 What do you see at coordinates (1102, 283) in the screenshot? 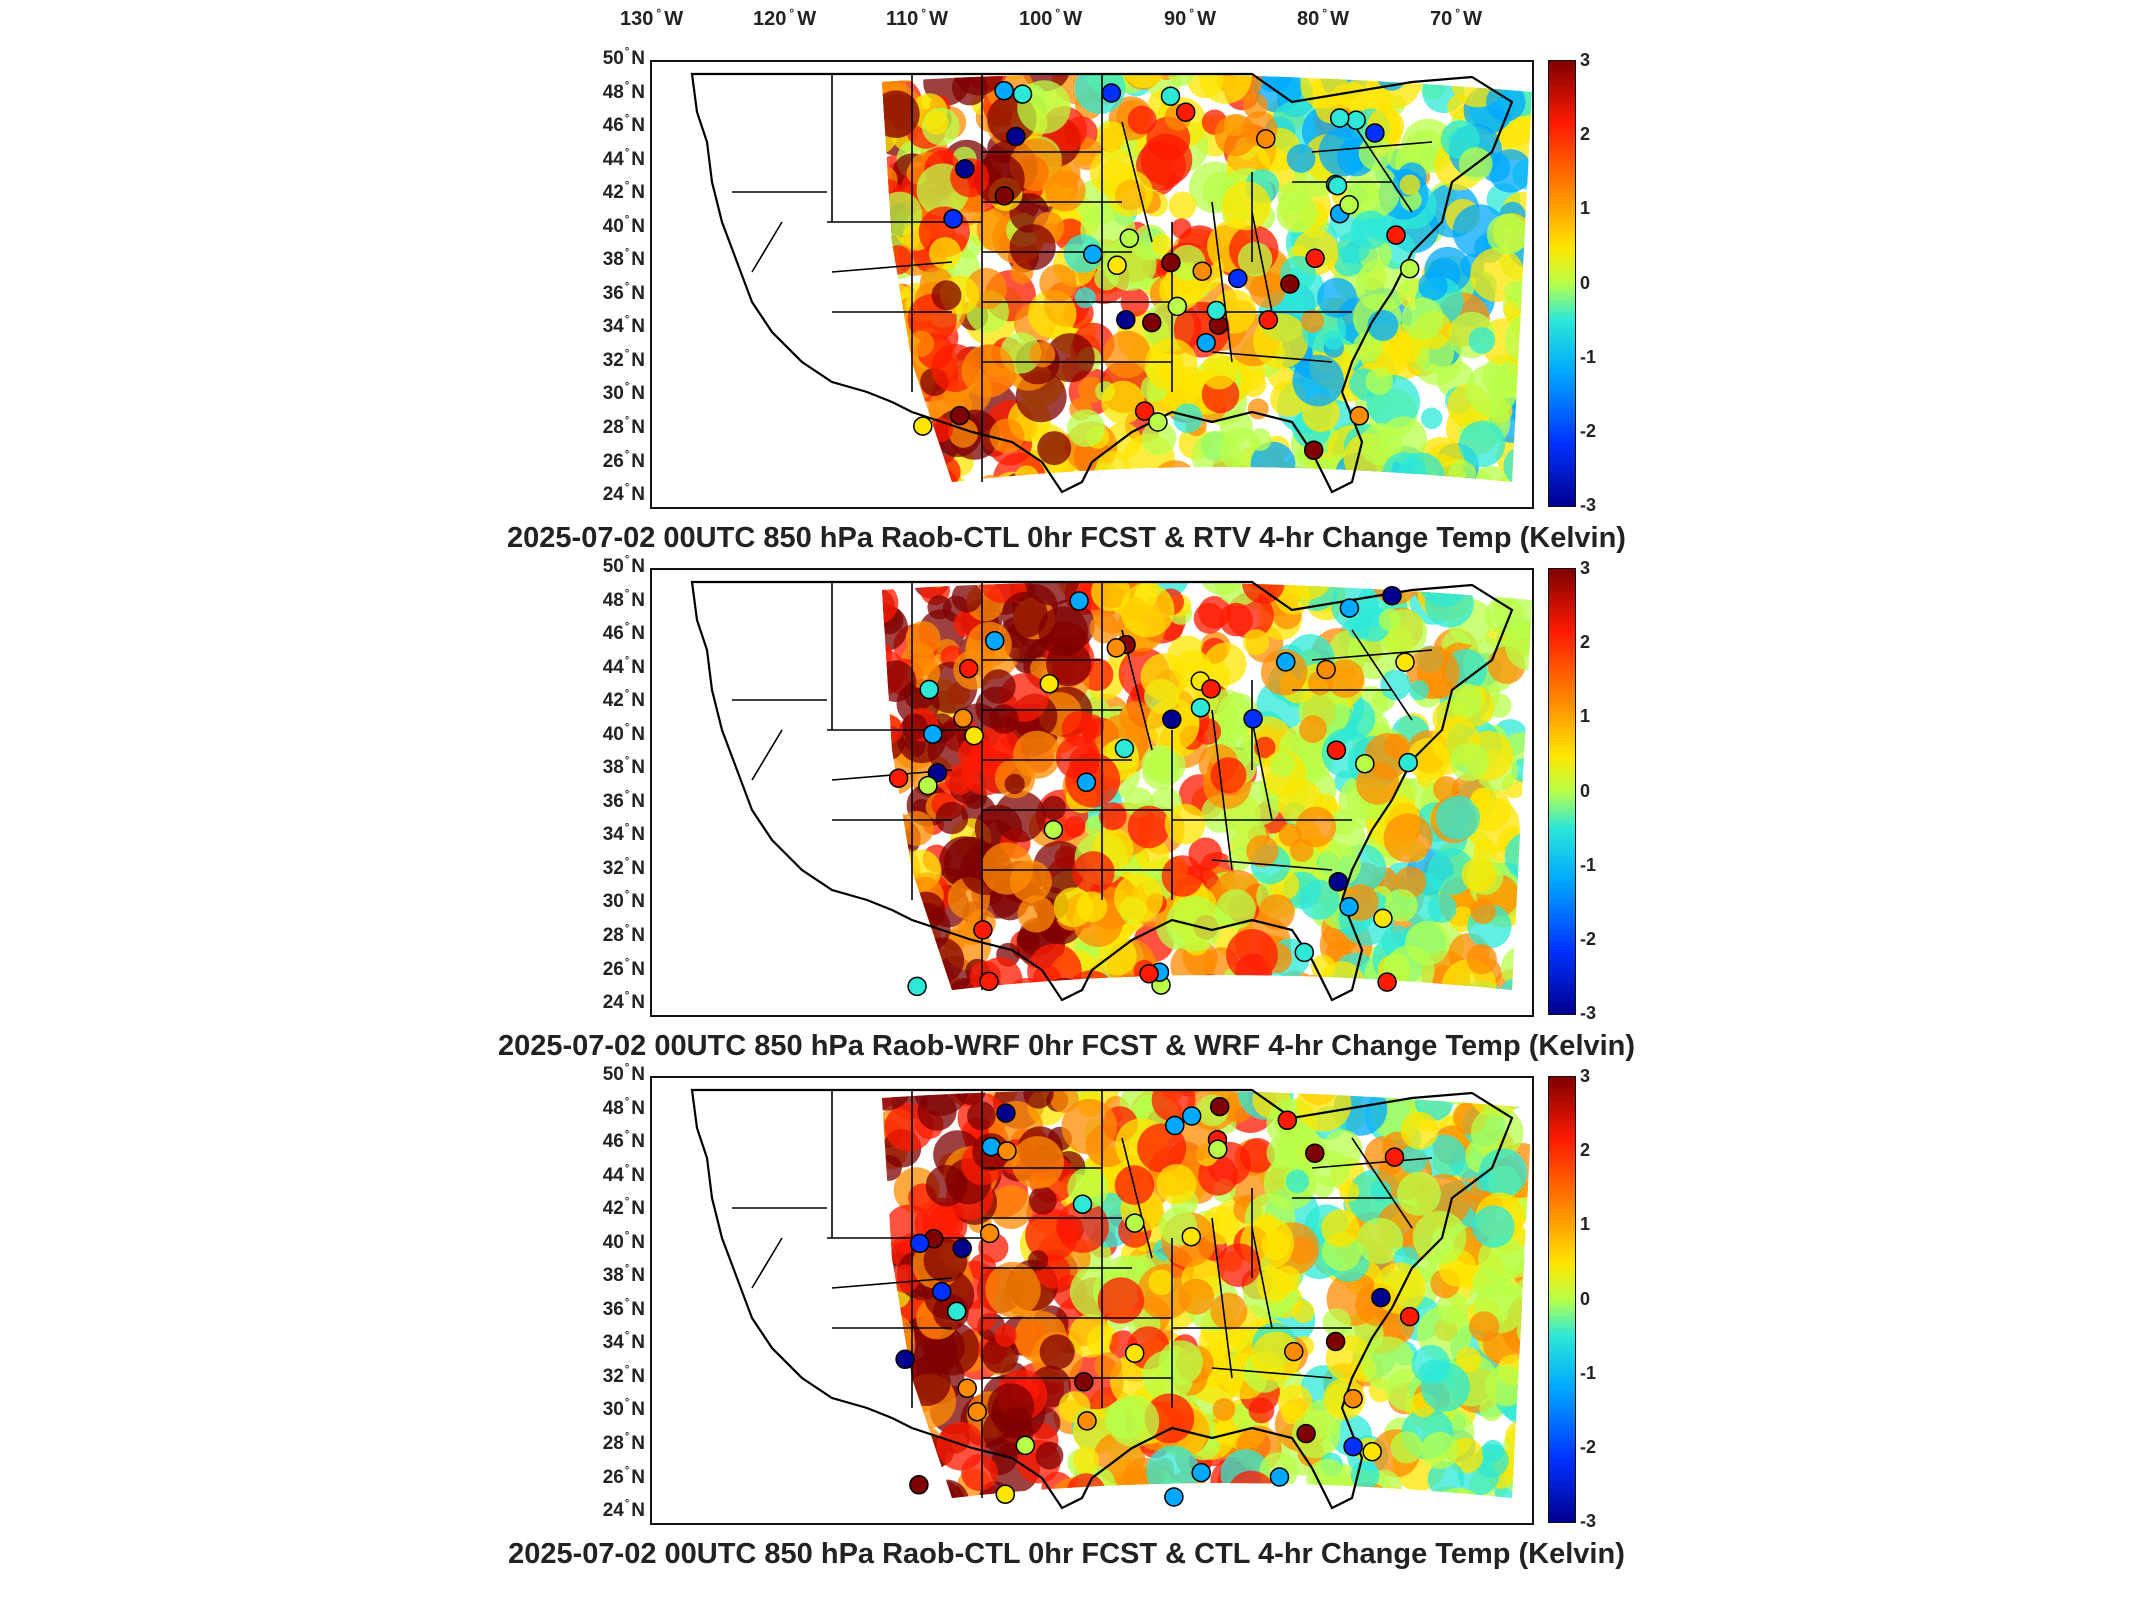
I see `coastline` at bounding box center [1102, 283].